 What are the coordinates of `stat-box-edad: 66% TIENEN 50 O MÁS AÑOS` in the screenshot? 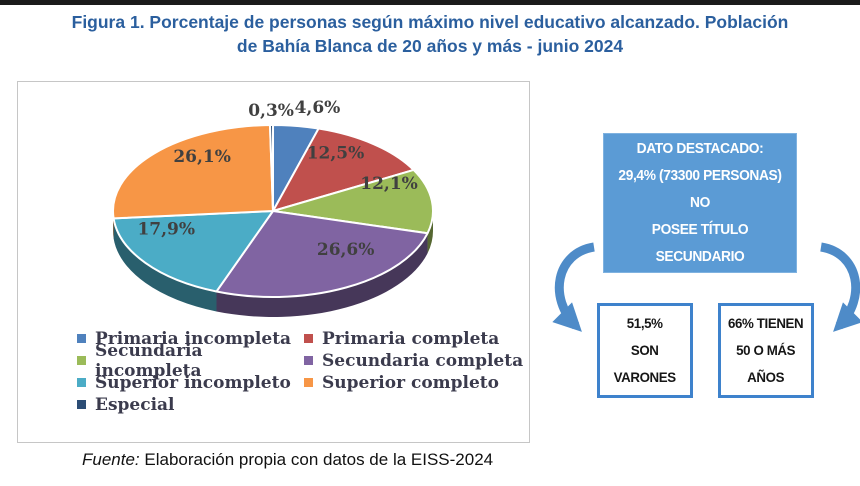 It's located at (766, 350).